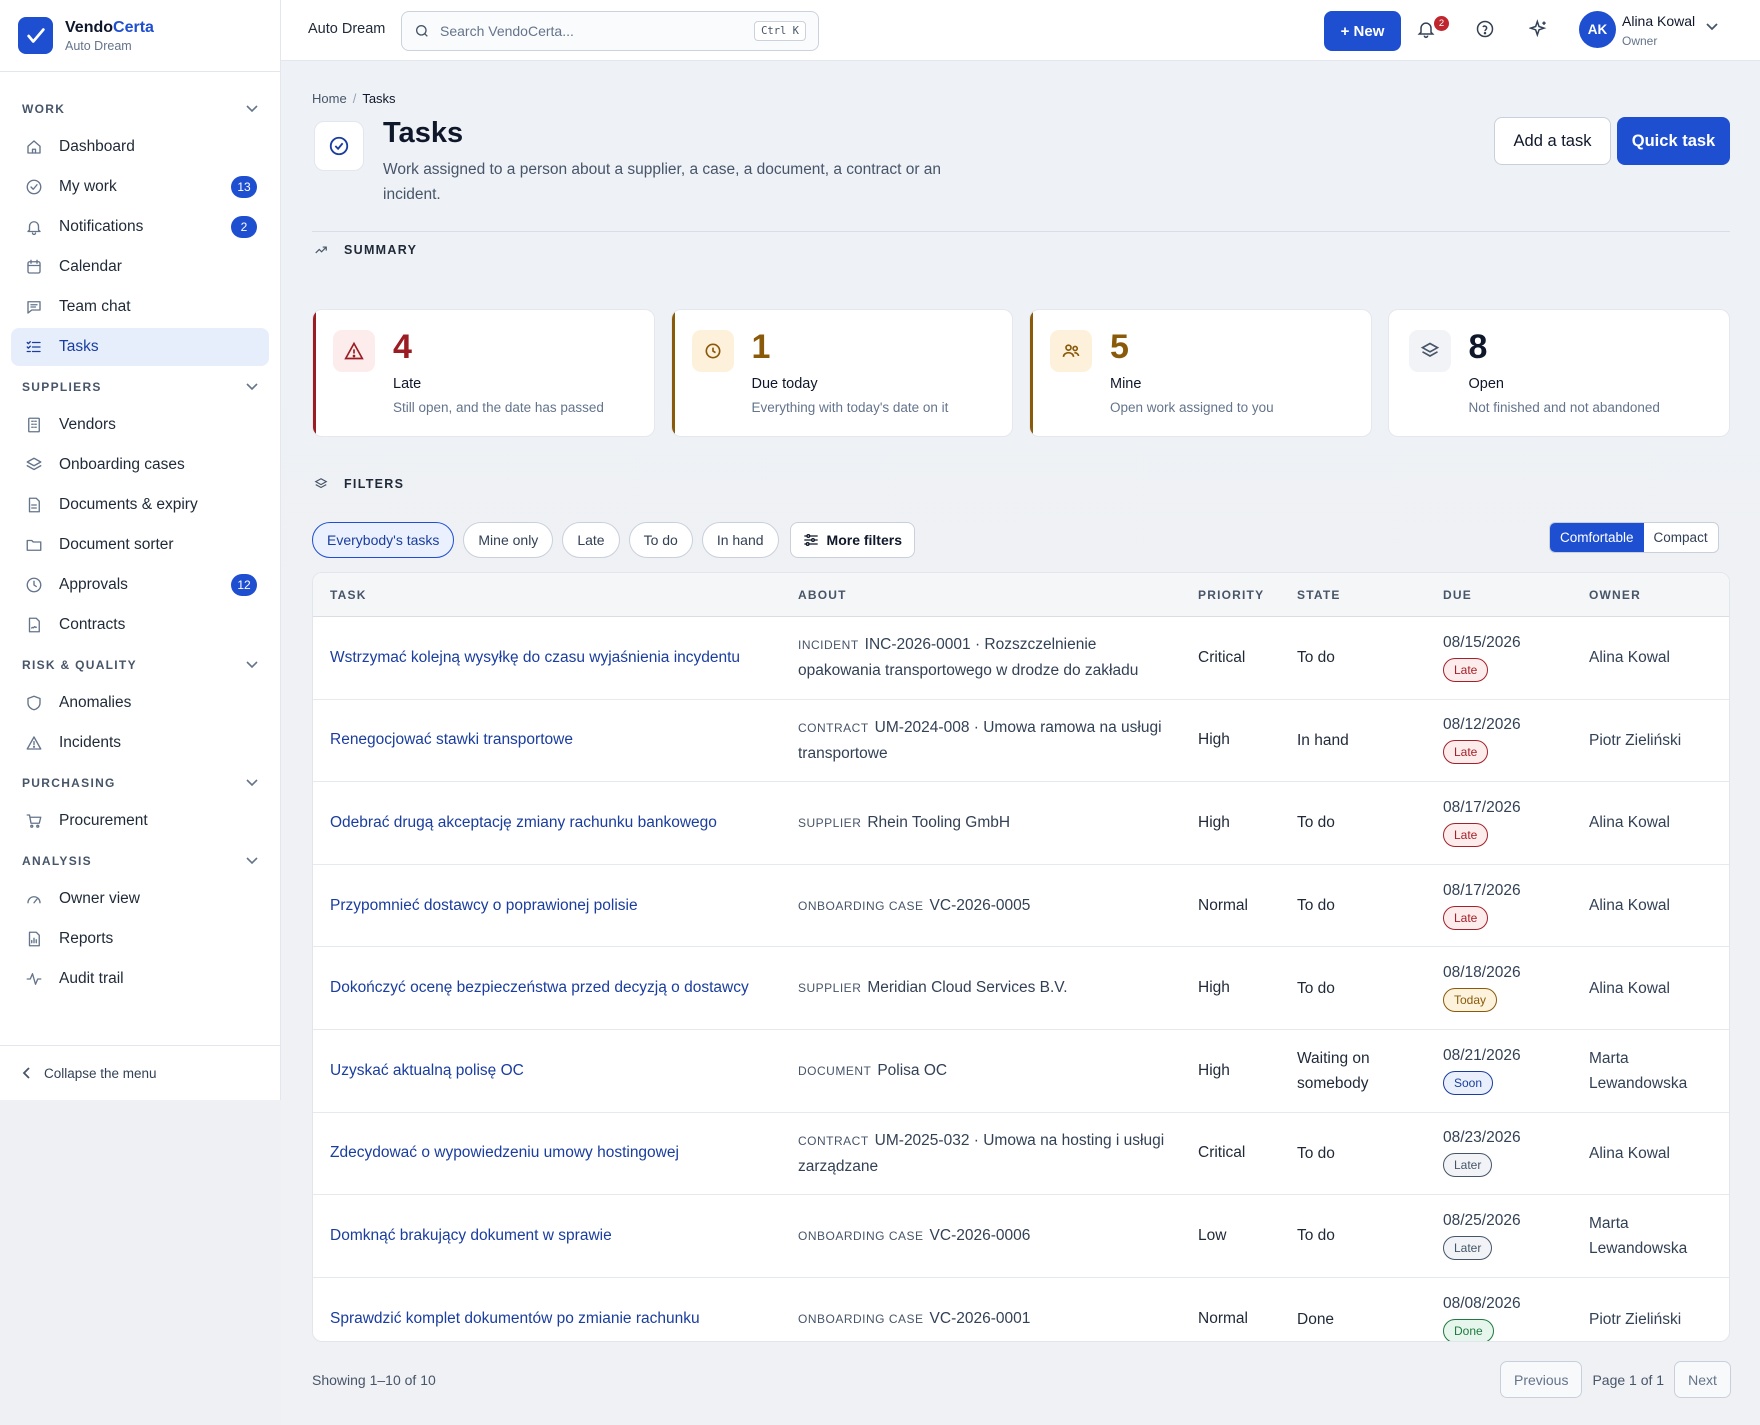  Describe the element at coordinates (140, 187) in the screenshot. I see `sidebar-item-my-work: My work 13` at that location.